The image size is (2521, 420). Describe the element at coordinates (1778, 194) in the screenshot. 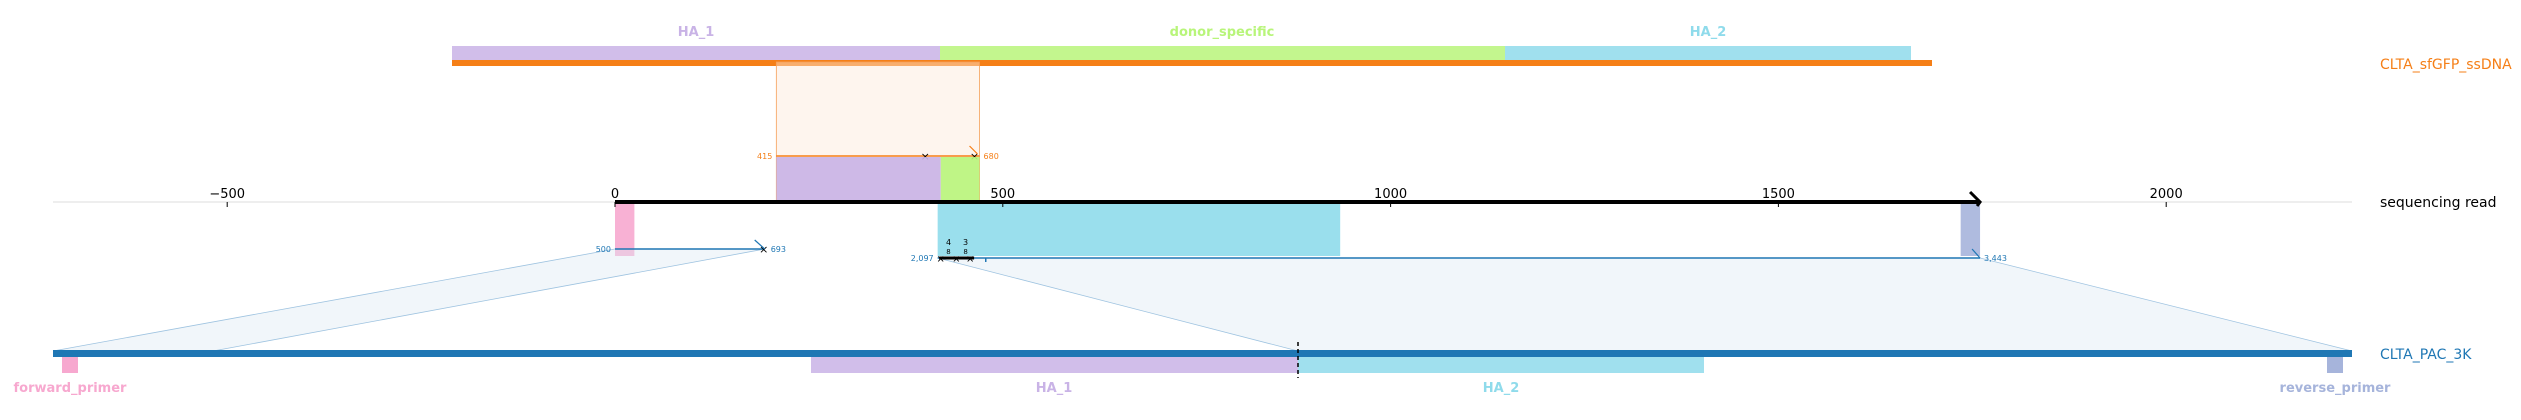

I see `axis-tick-label-4: 1500` at that location.